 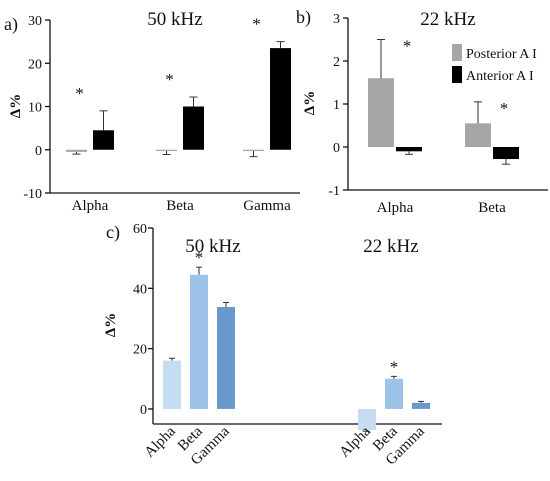 I want to click on y-tick-label: 10, so click(x=35, y=108).